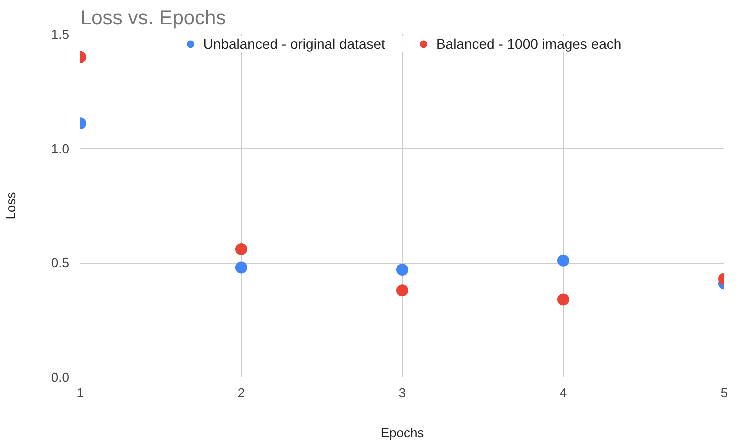  Describe the element at coordinates (10, 206) in the screenshot. I see `y-axis-title: Loss` at that location.